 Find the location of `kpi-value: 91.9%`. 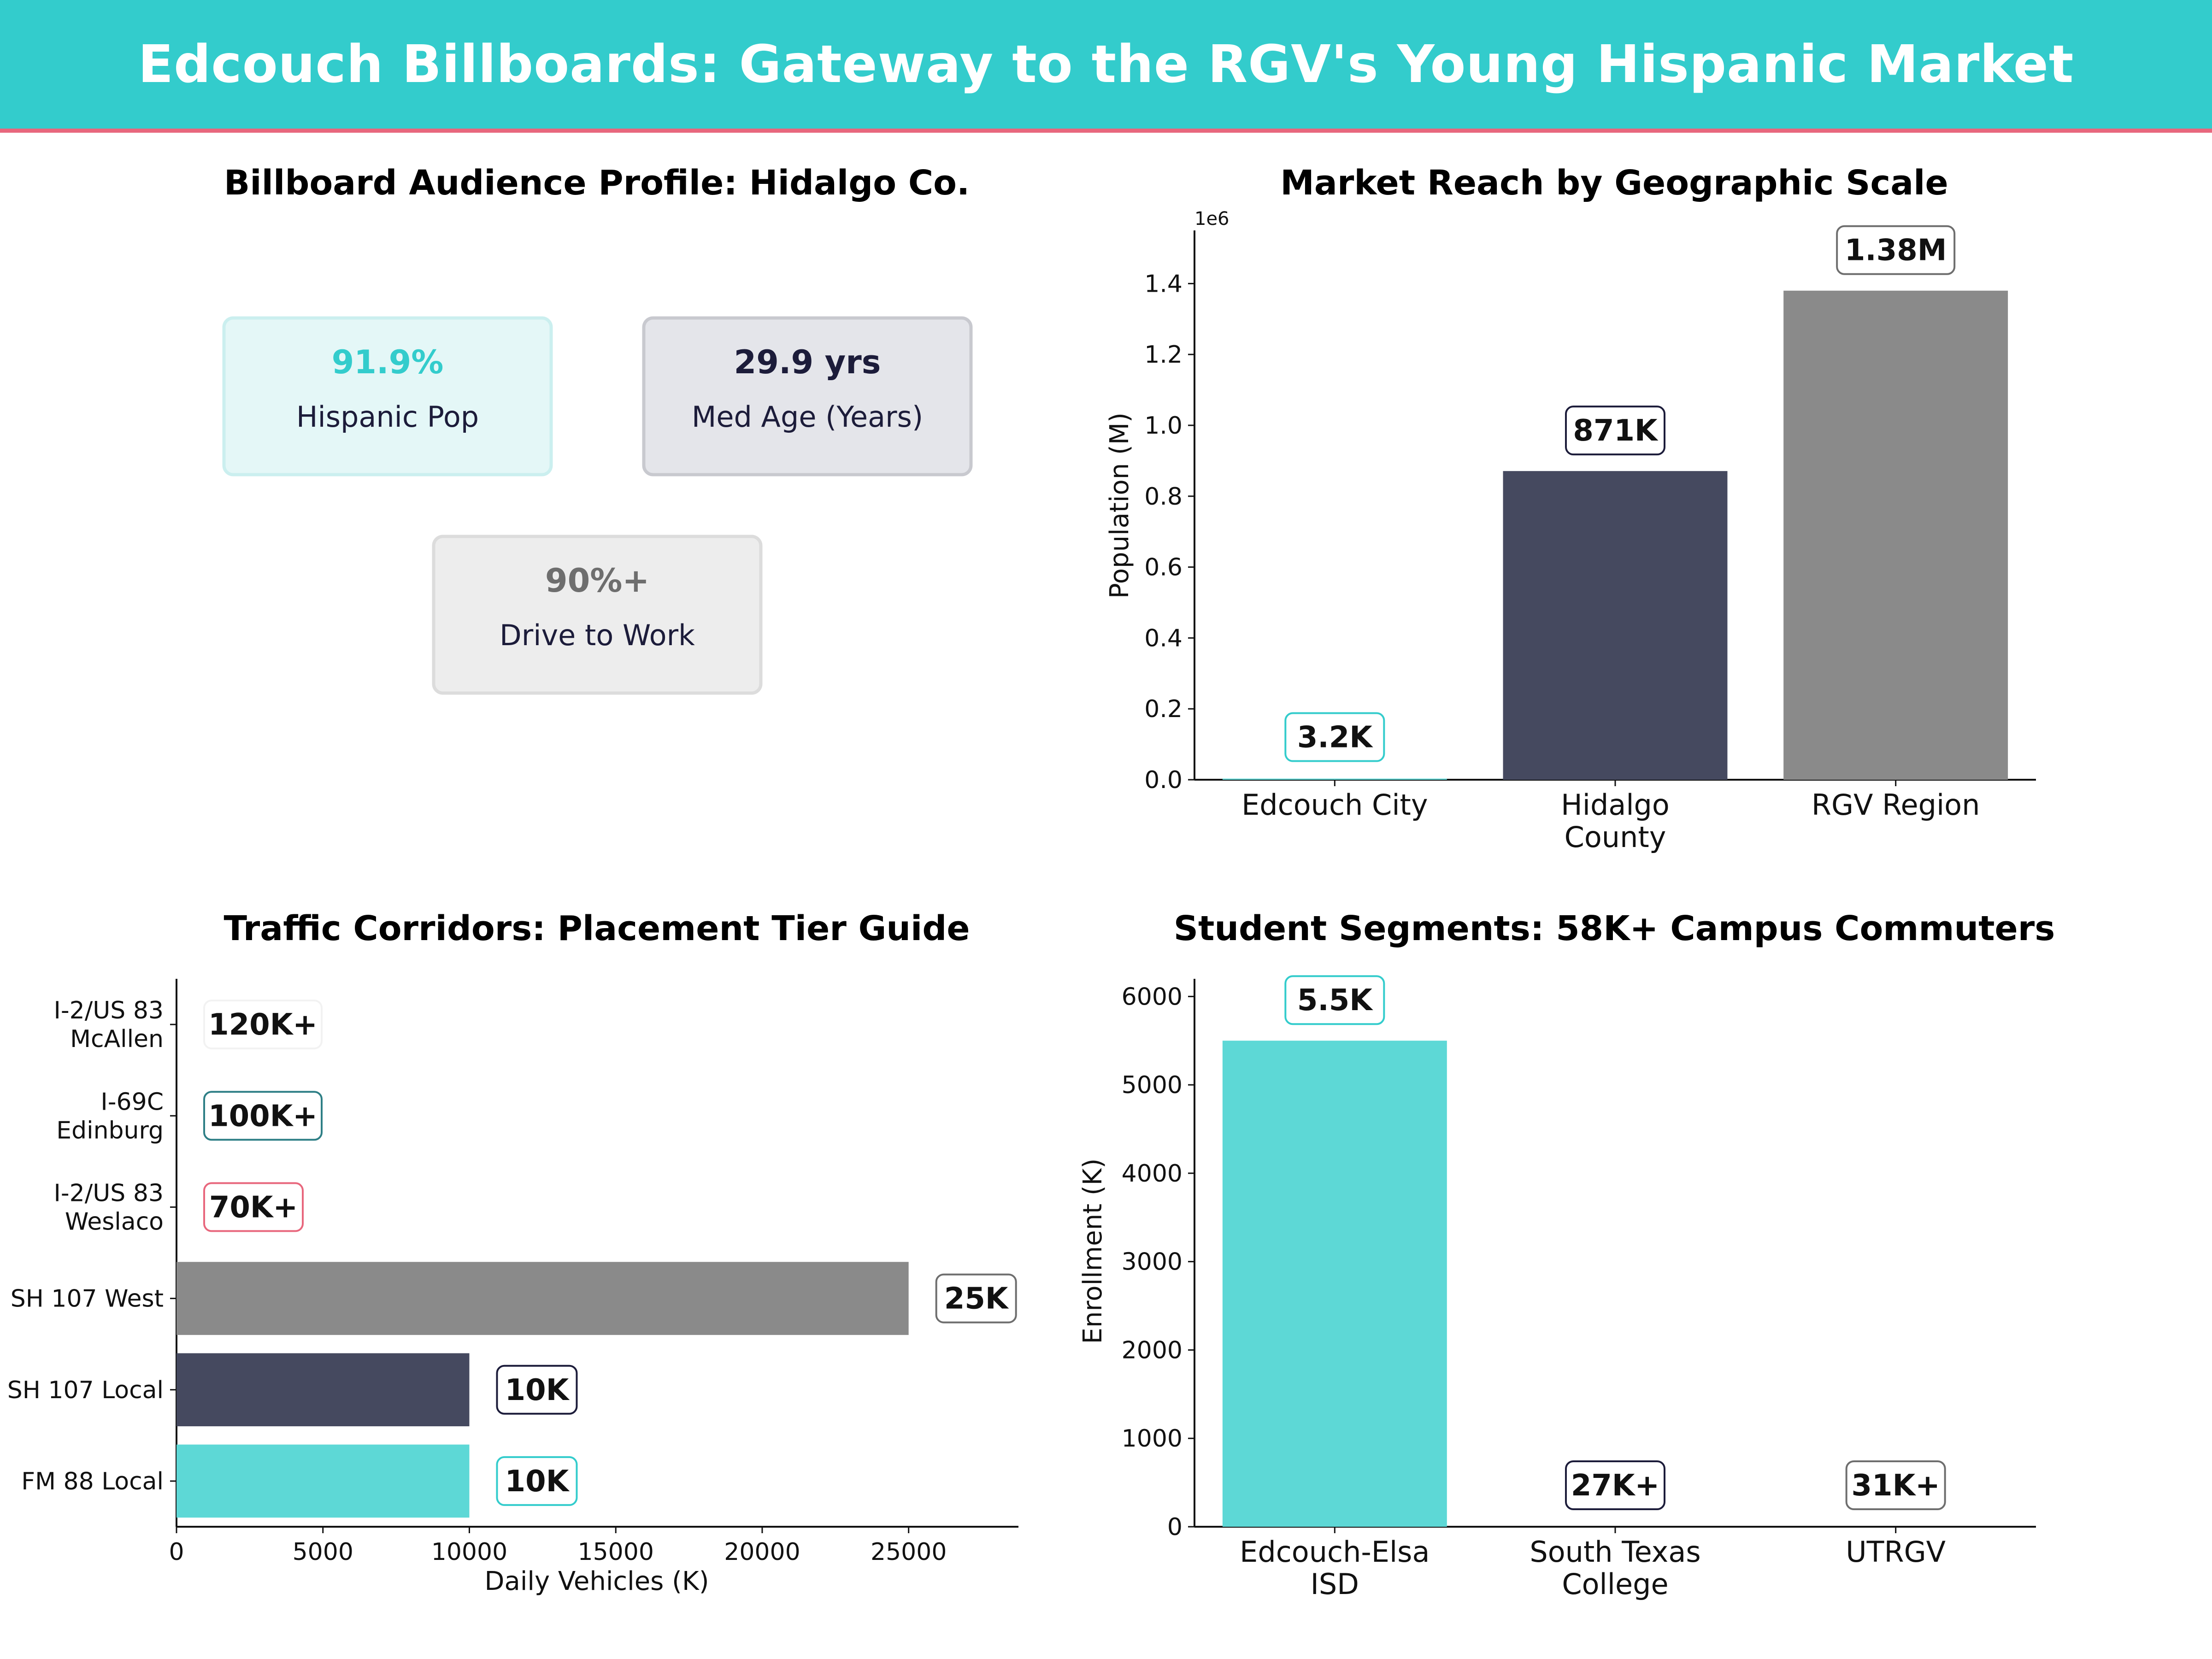

kpi-value: 91.9% is located at coordinates (388, 362).